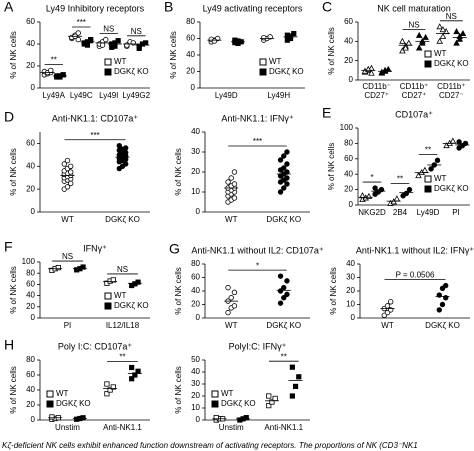 The width and height of the screenshot is (474, 451). Describe the element at coordinates (327, 7) in the screenshot. I see `panel-letter: C` at that location.